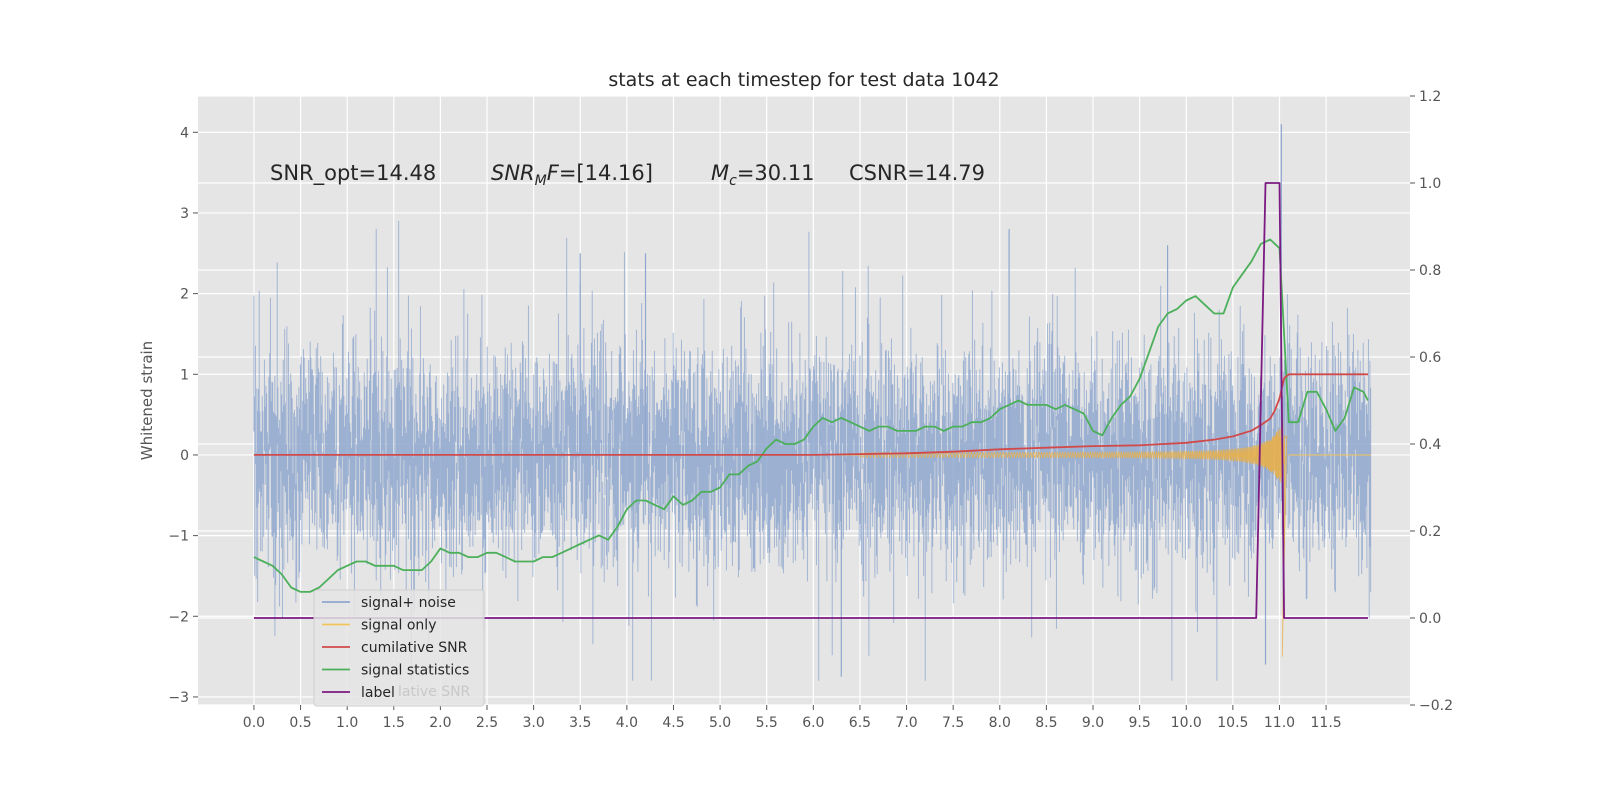 This screenshot has height=800, width=1600. Describe the element at coordinates (813, 723) in the screenshot. I see `x-tick-label: 6.0` at that location.